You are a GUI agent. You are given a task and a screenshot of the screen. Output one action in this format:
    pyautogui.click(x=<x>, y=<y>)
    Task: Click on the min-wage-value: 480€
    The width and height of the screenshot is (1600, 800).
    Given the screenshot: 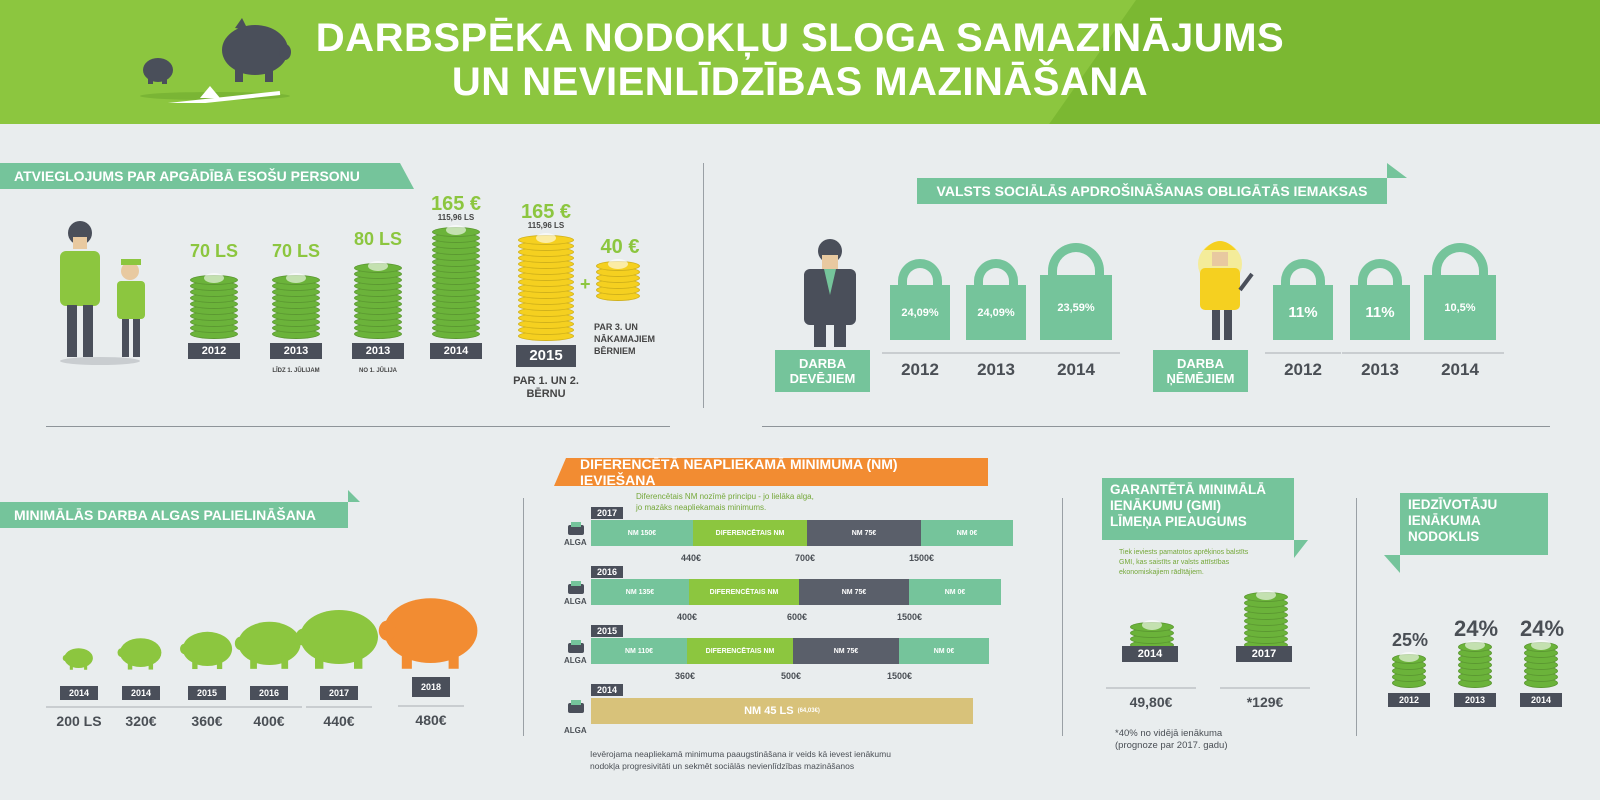 What is the action you would take?
    pyautogui.click(x=431, y=716)
    